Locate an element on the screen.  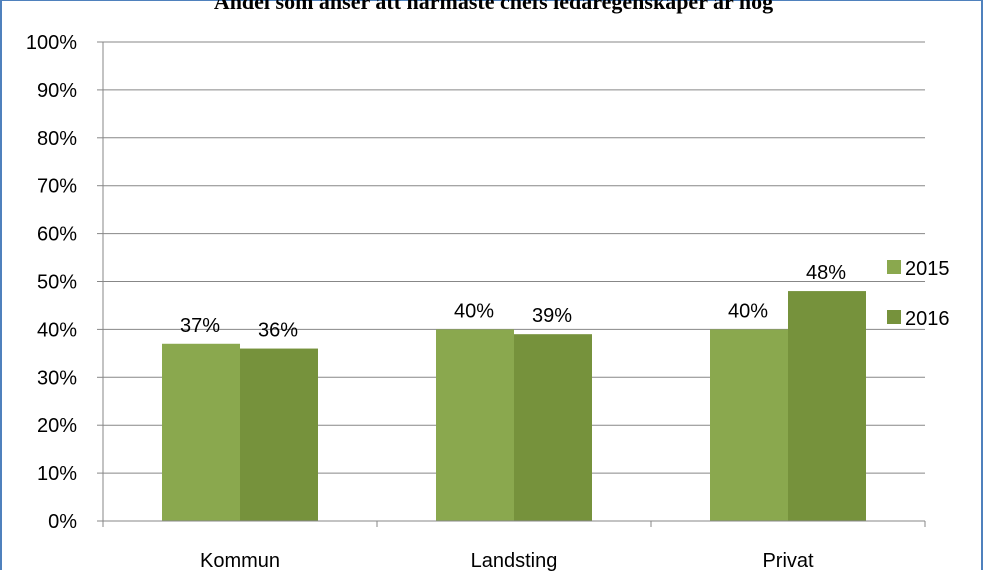
bar-2016-kommun is located at coordinates (279, 434).